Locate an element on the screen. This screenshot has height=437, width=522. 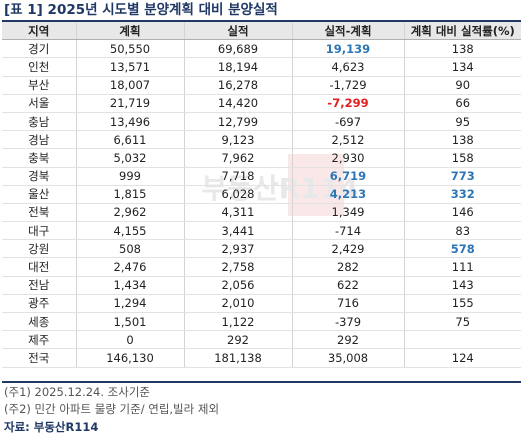
table-row: 강원 508 2,937 2,429 578 is located at coordinates (261, 249).